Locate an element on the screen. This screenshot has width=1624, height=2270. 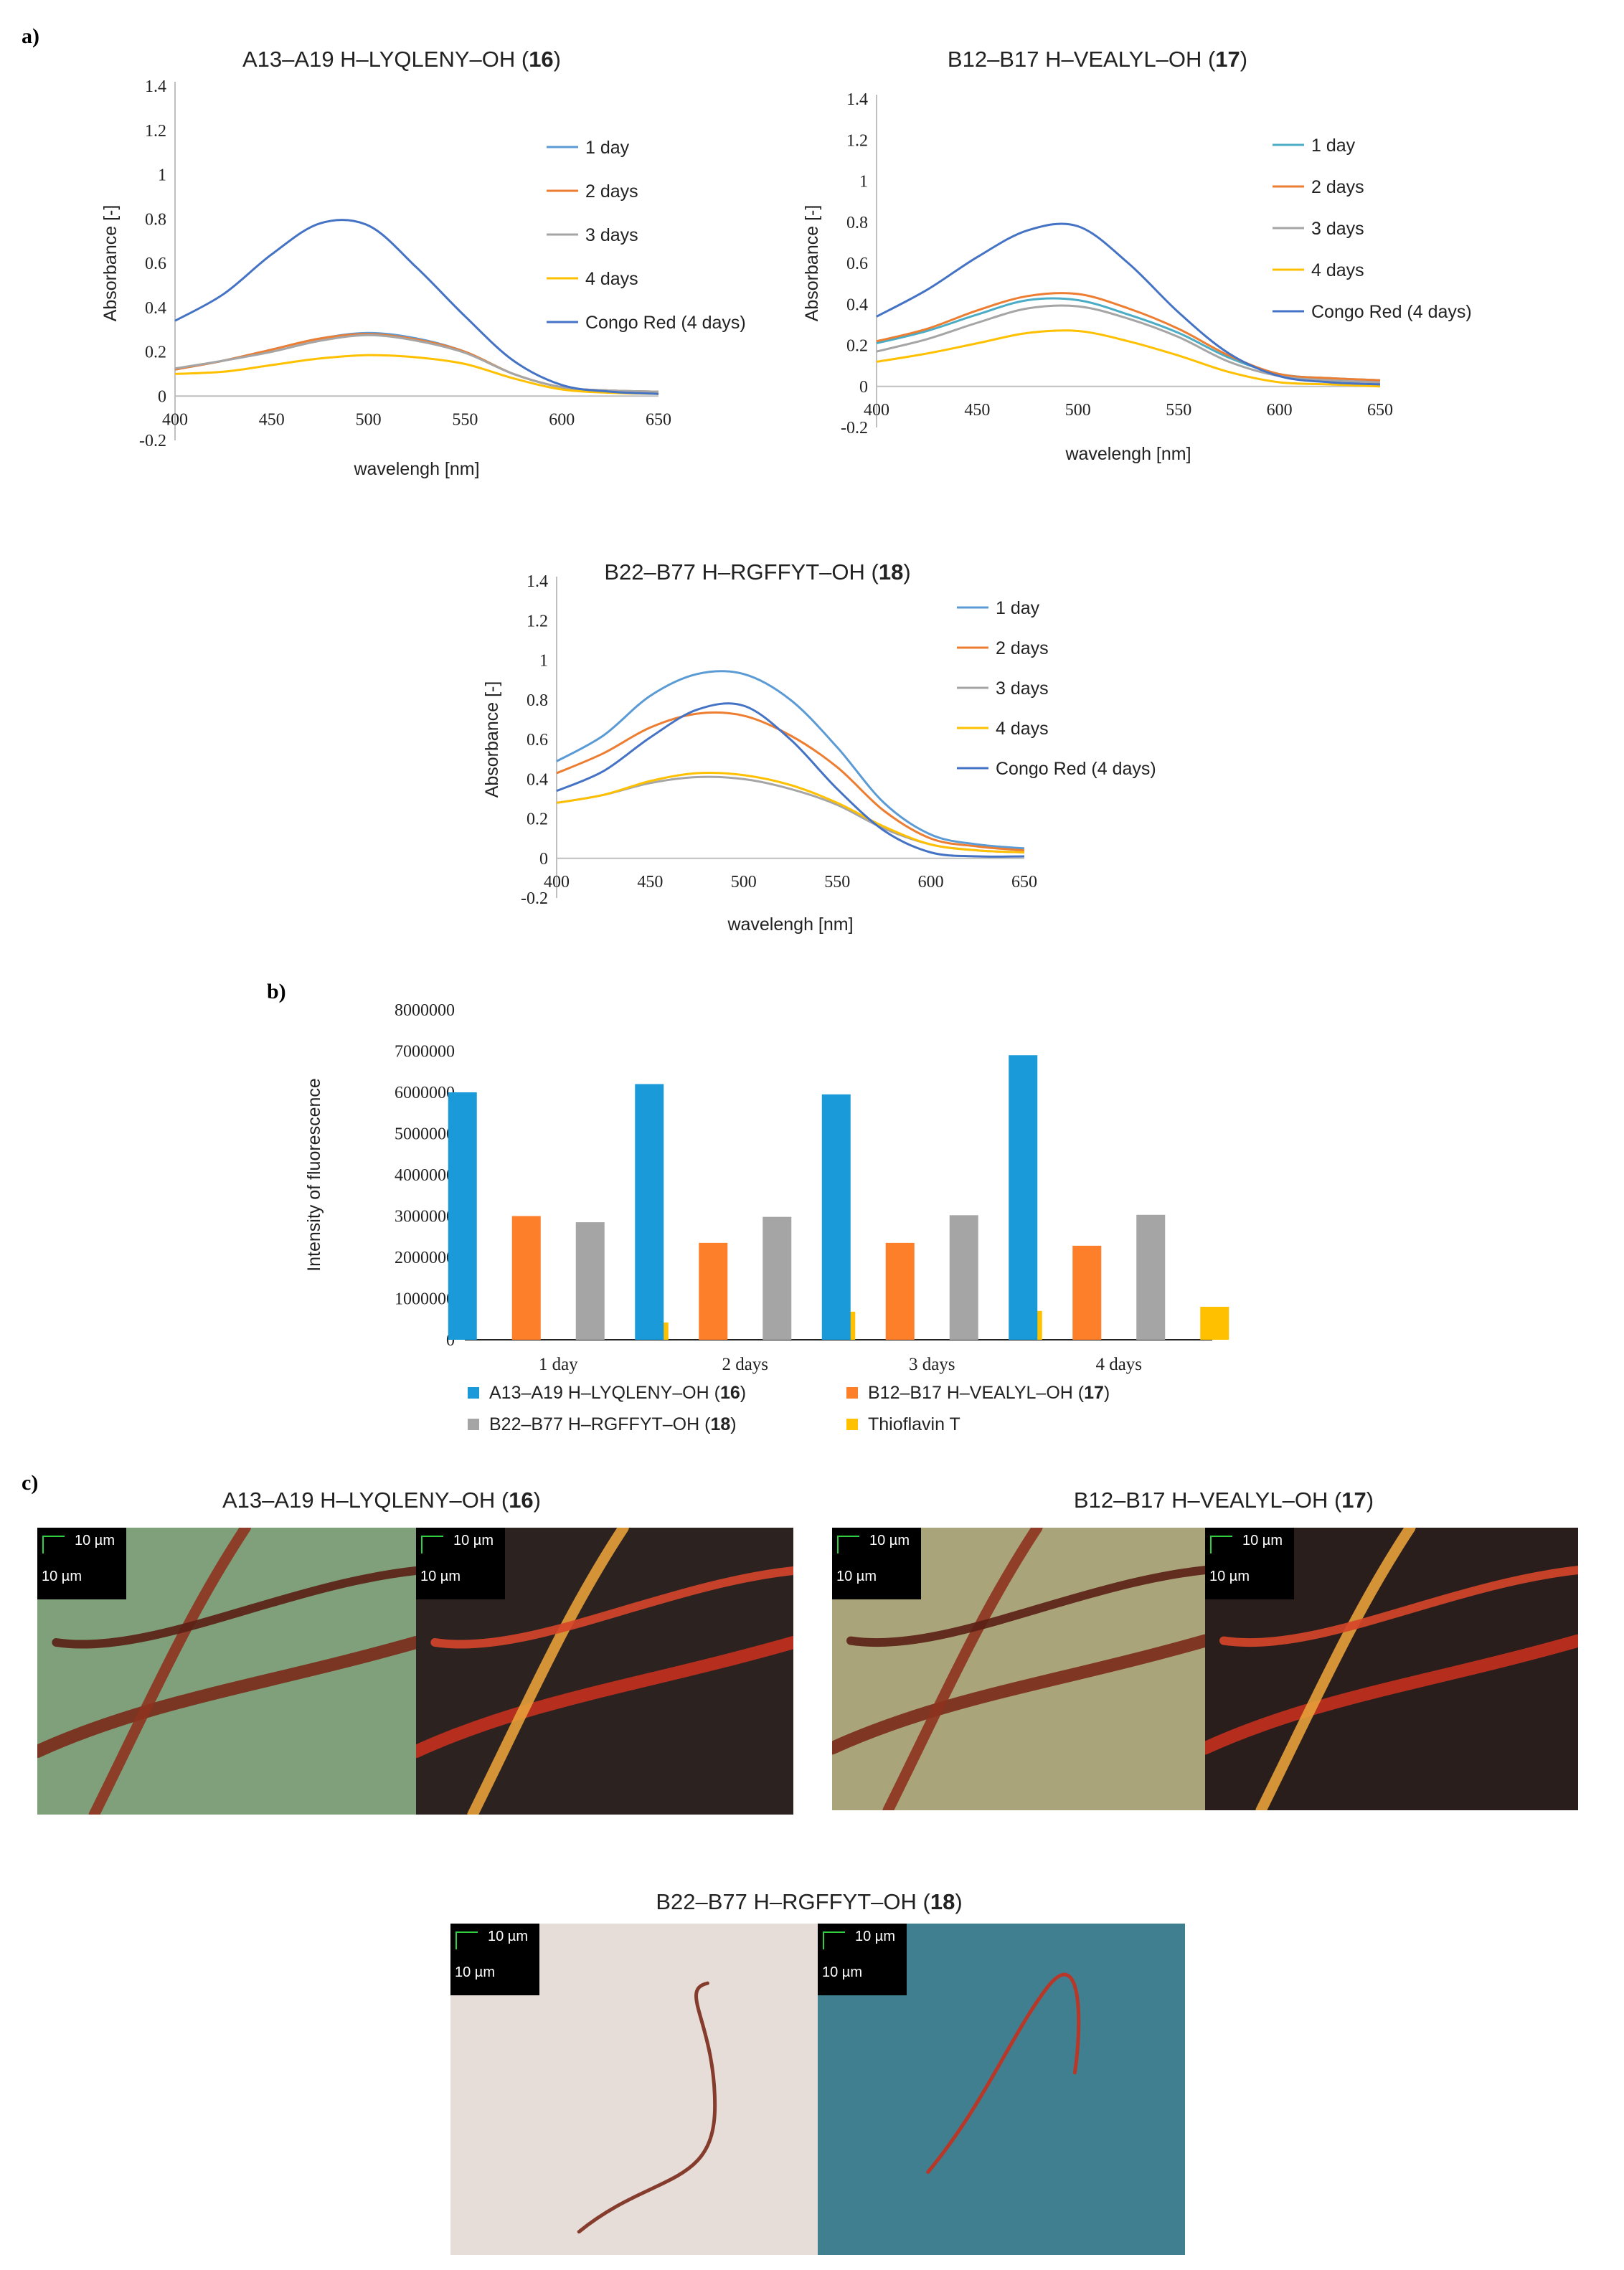
micrograph-title: B12–B17 H–VEALYL–OH (17) is located at coordinates (1224, 1501).